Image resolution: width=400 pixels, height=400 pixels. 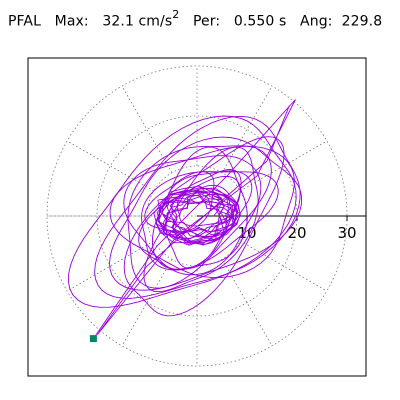 What do you see at coordinates (281, 228) in the screenshot?
I see `radial-axis: 10 20 30` at bounding box center [281, 228].